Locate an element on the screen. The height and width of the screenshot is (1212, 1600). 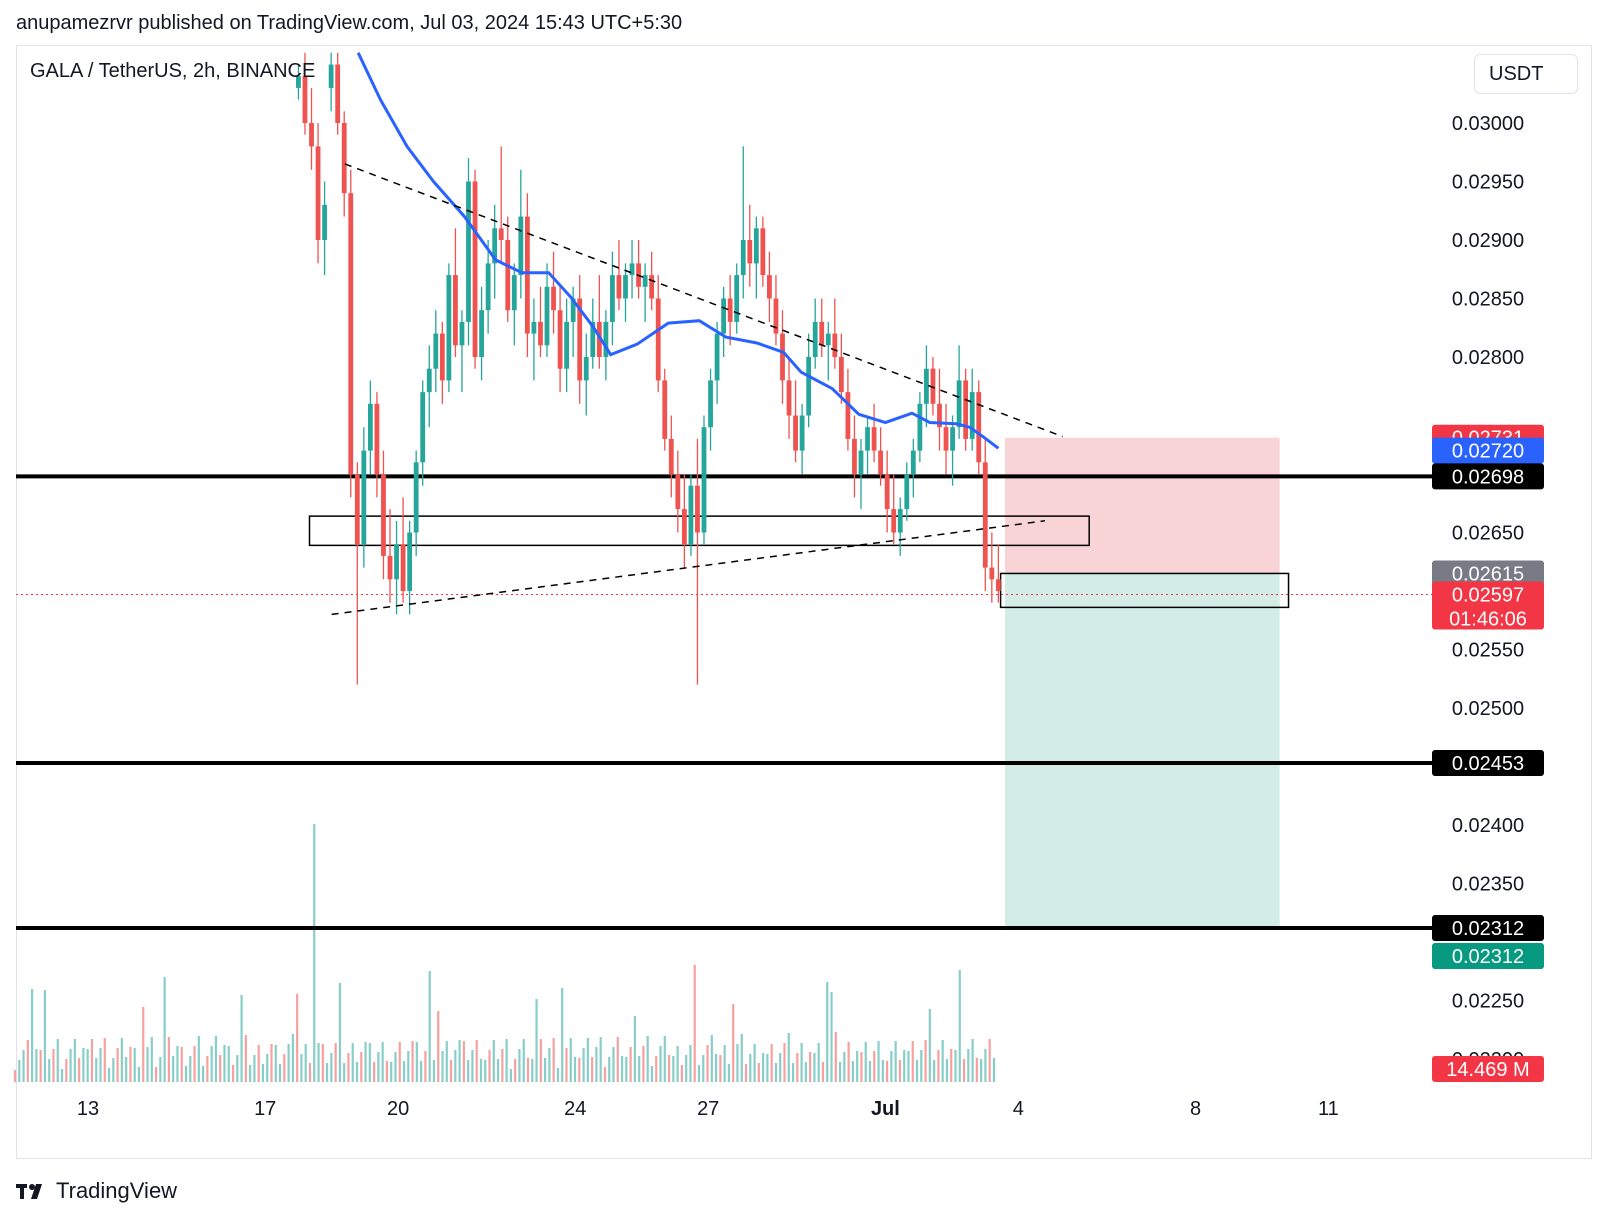
price-tick-label: 0.02900 is located at coordinates (1488, 241).